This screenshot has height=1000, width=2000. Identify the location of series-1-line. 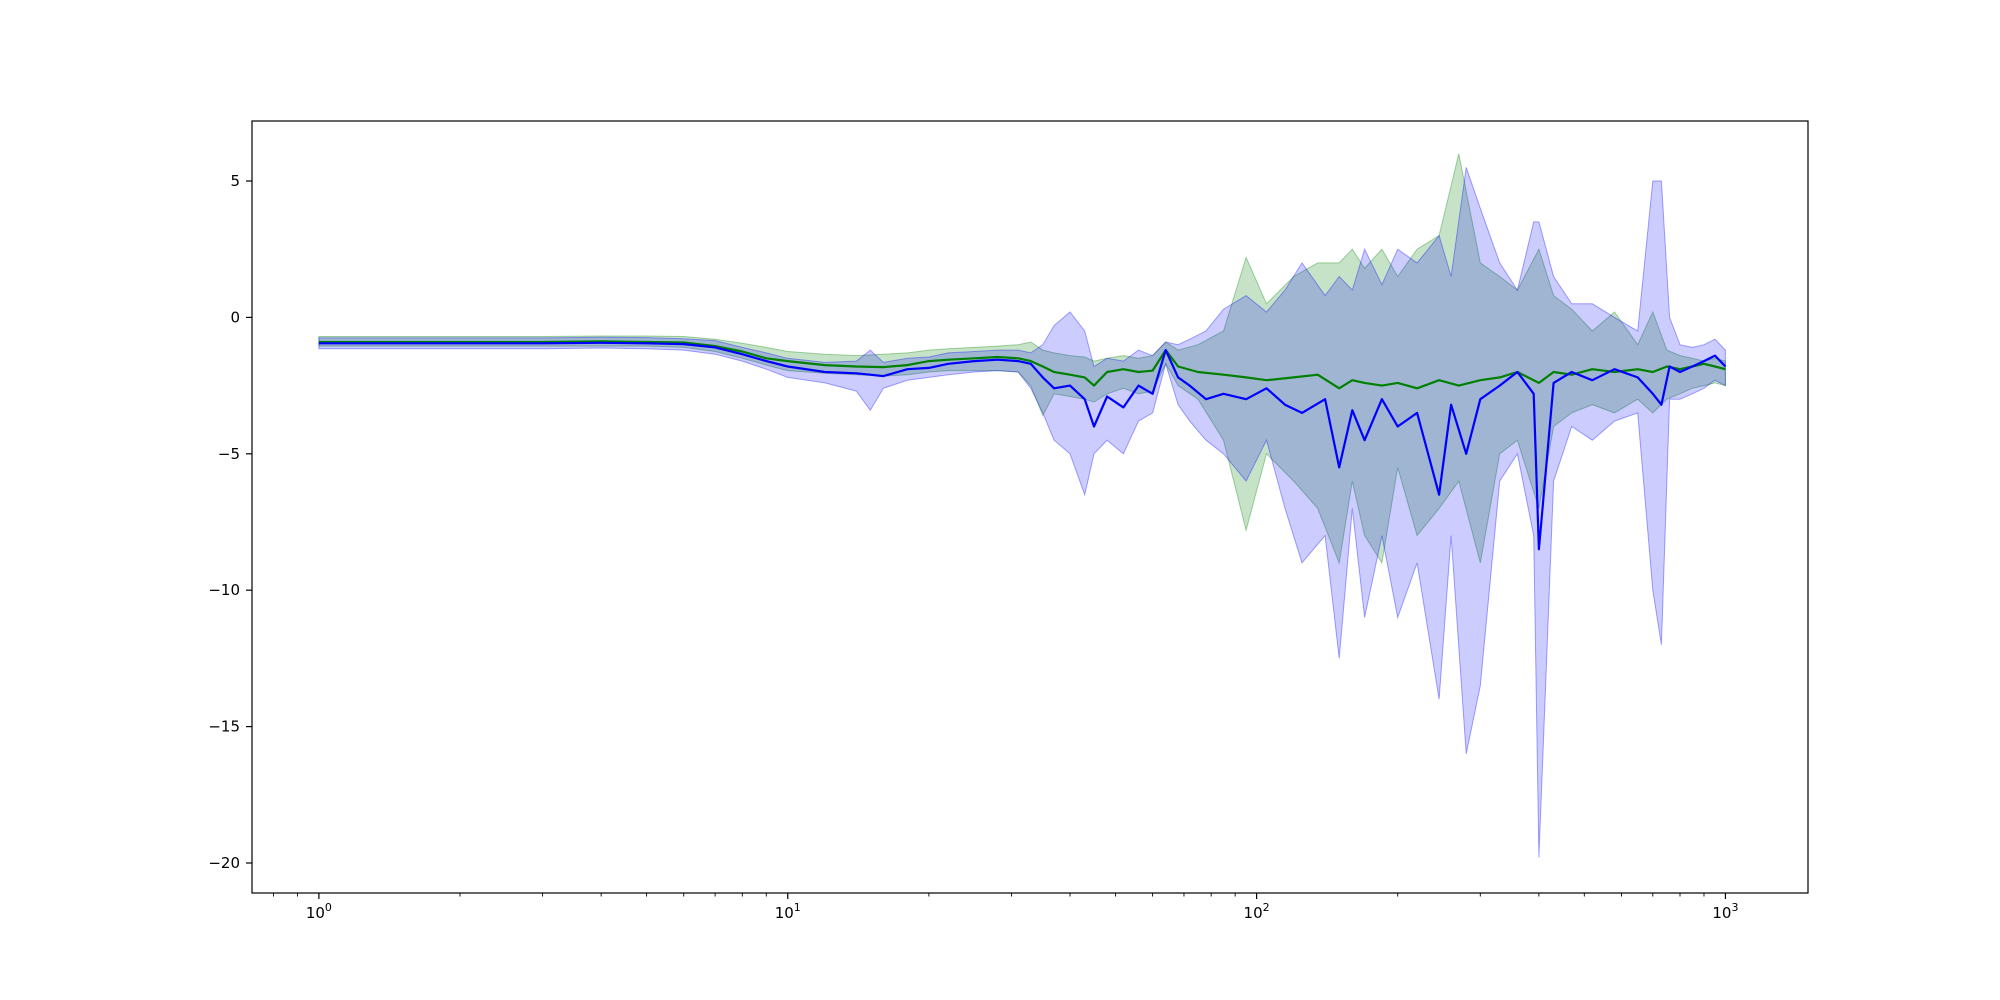
(1022, 365).